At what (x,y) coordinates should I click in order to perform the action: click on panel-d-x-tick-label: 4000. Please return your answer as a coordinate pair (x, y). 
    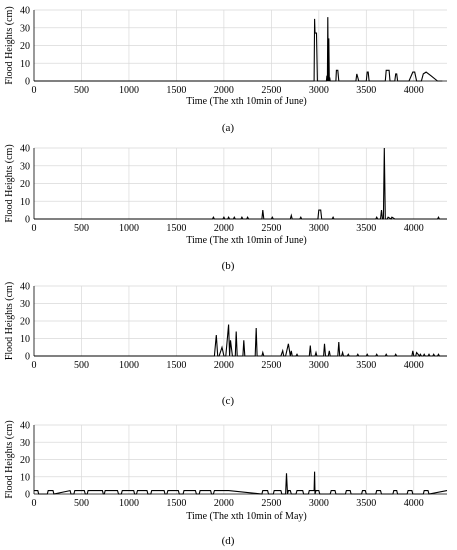
    Looking at the image, I should click on (414, 503).